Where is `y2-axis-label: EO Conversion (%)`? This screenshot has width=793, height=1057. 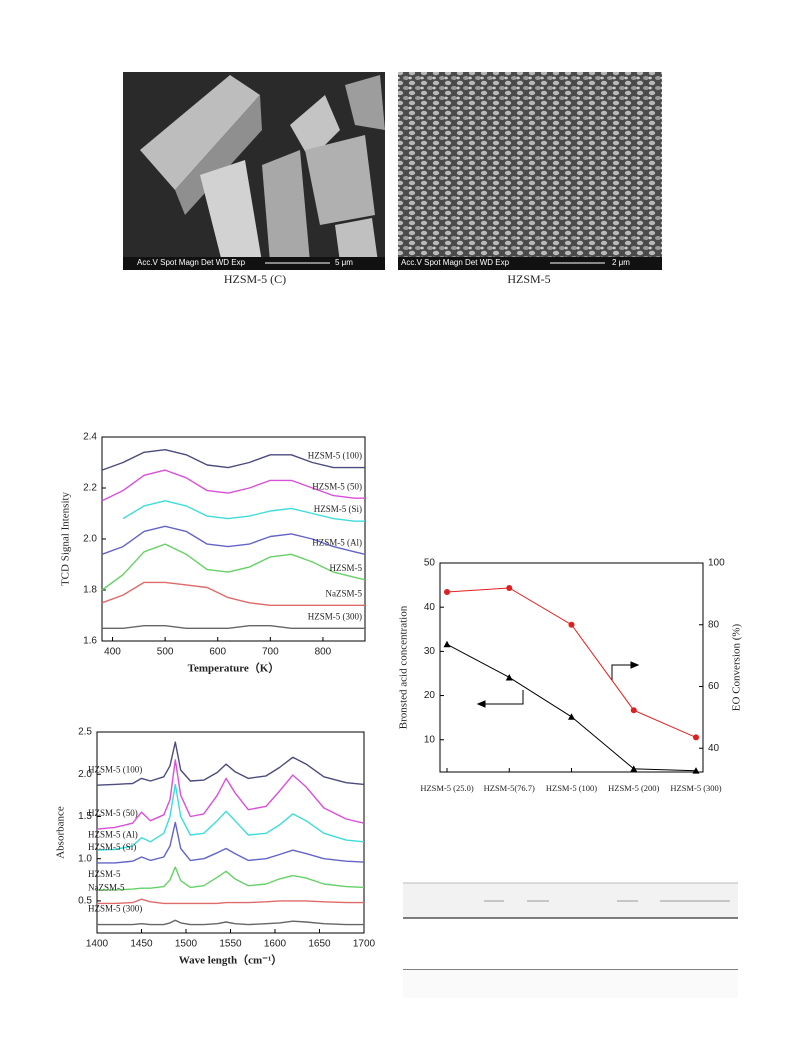 y2-axis-label: EO Conversion (%) is located at coordinates (737, 667).